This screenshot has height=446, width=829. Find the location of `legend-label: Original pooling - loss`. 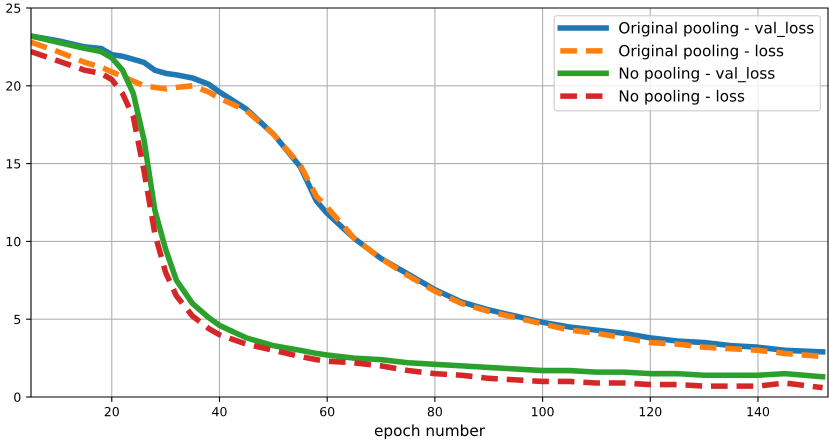

legend-label: Original pooling - loss is located at coordinates (701, 52).